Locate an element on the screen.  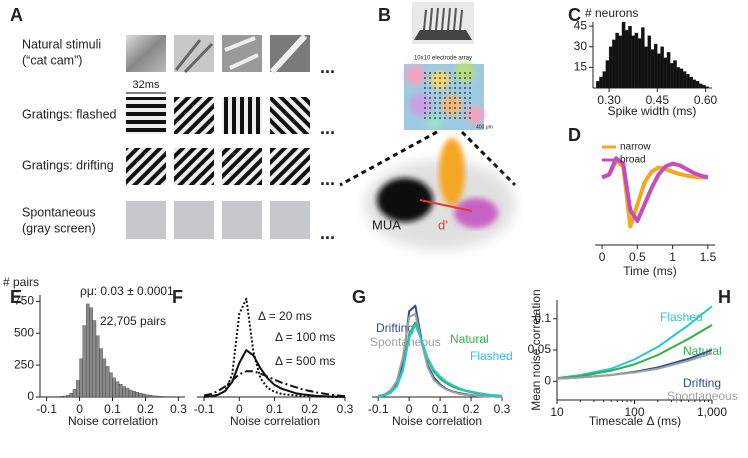
series-label: Drifting is located at coordinates (395, 328).